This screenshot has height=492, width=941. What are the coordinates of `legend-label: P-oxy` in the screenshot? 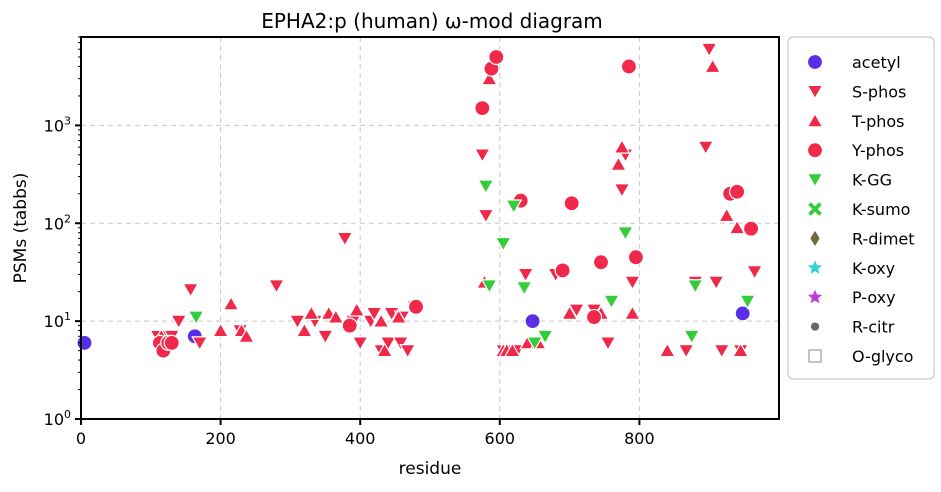 It's located at (874, 297).